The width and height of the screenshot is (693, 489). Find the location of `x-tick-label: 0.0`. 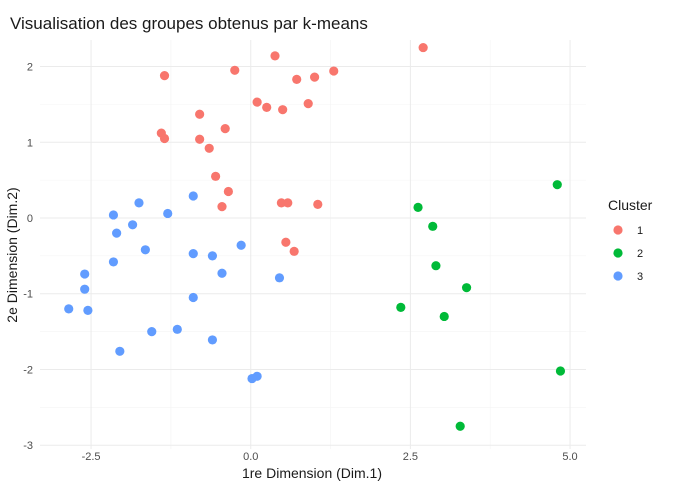

x-tick-label: 0.0 is located at coordinates (250, 457).